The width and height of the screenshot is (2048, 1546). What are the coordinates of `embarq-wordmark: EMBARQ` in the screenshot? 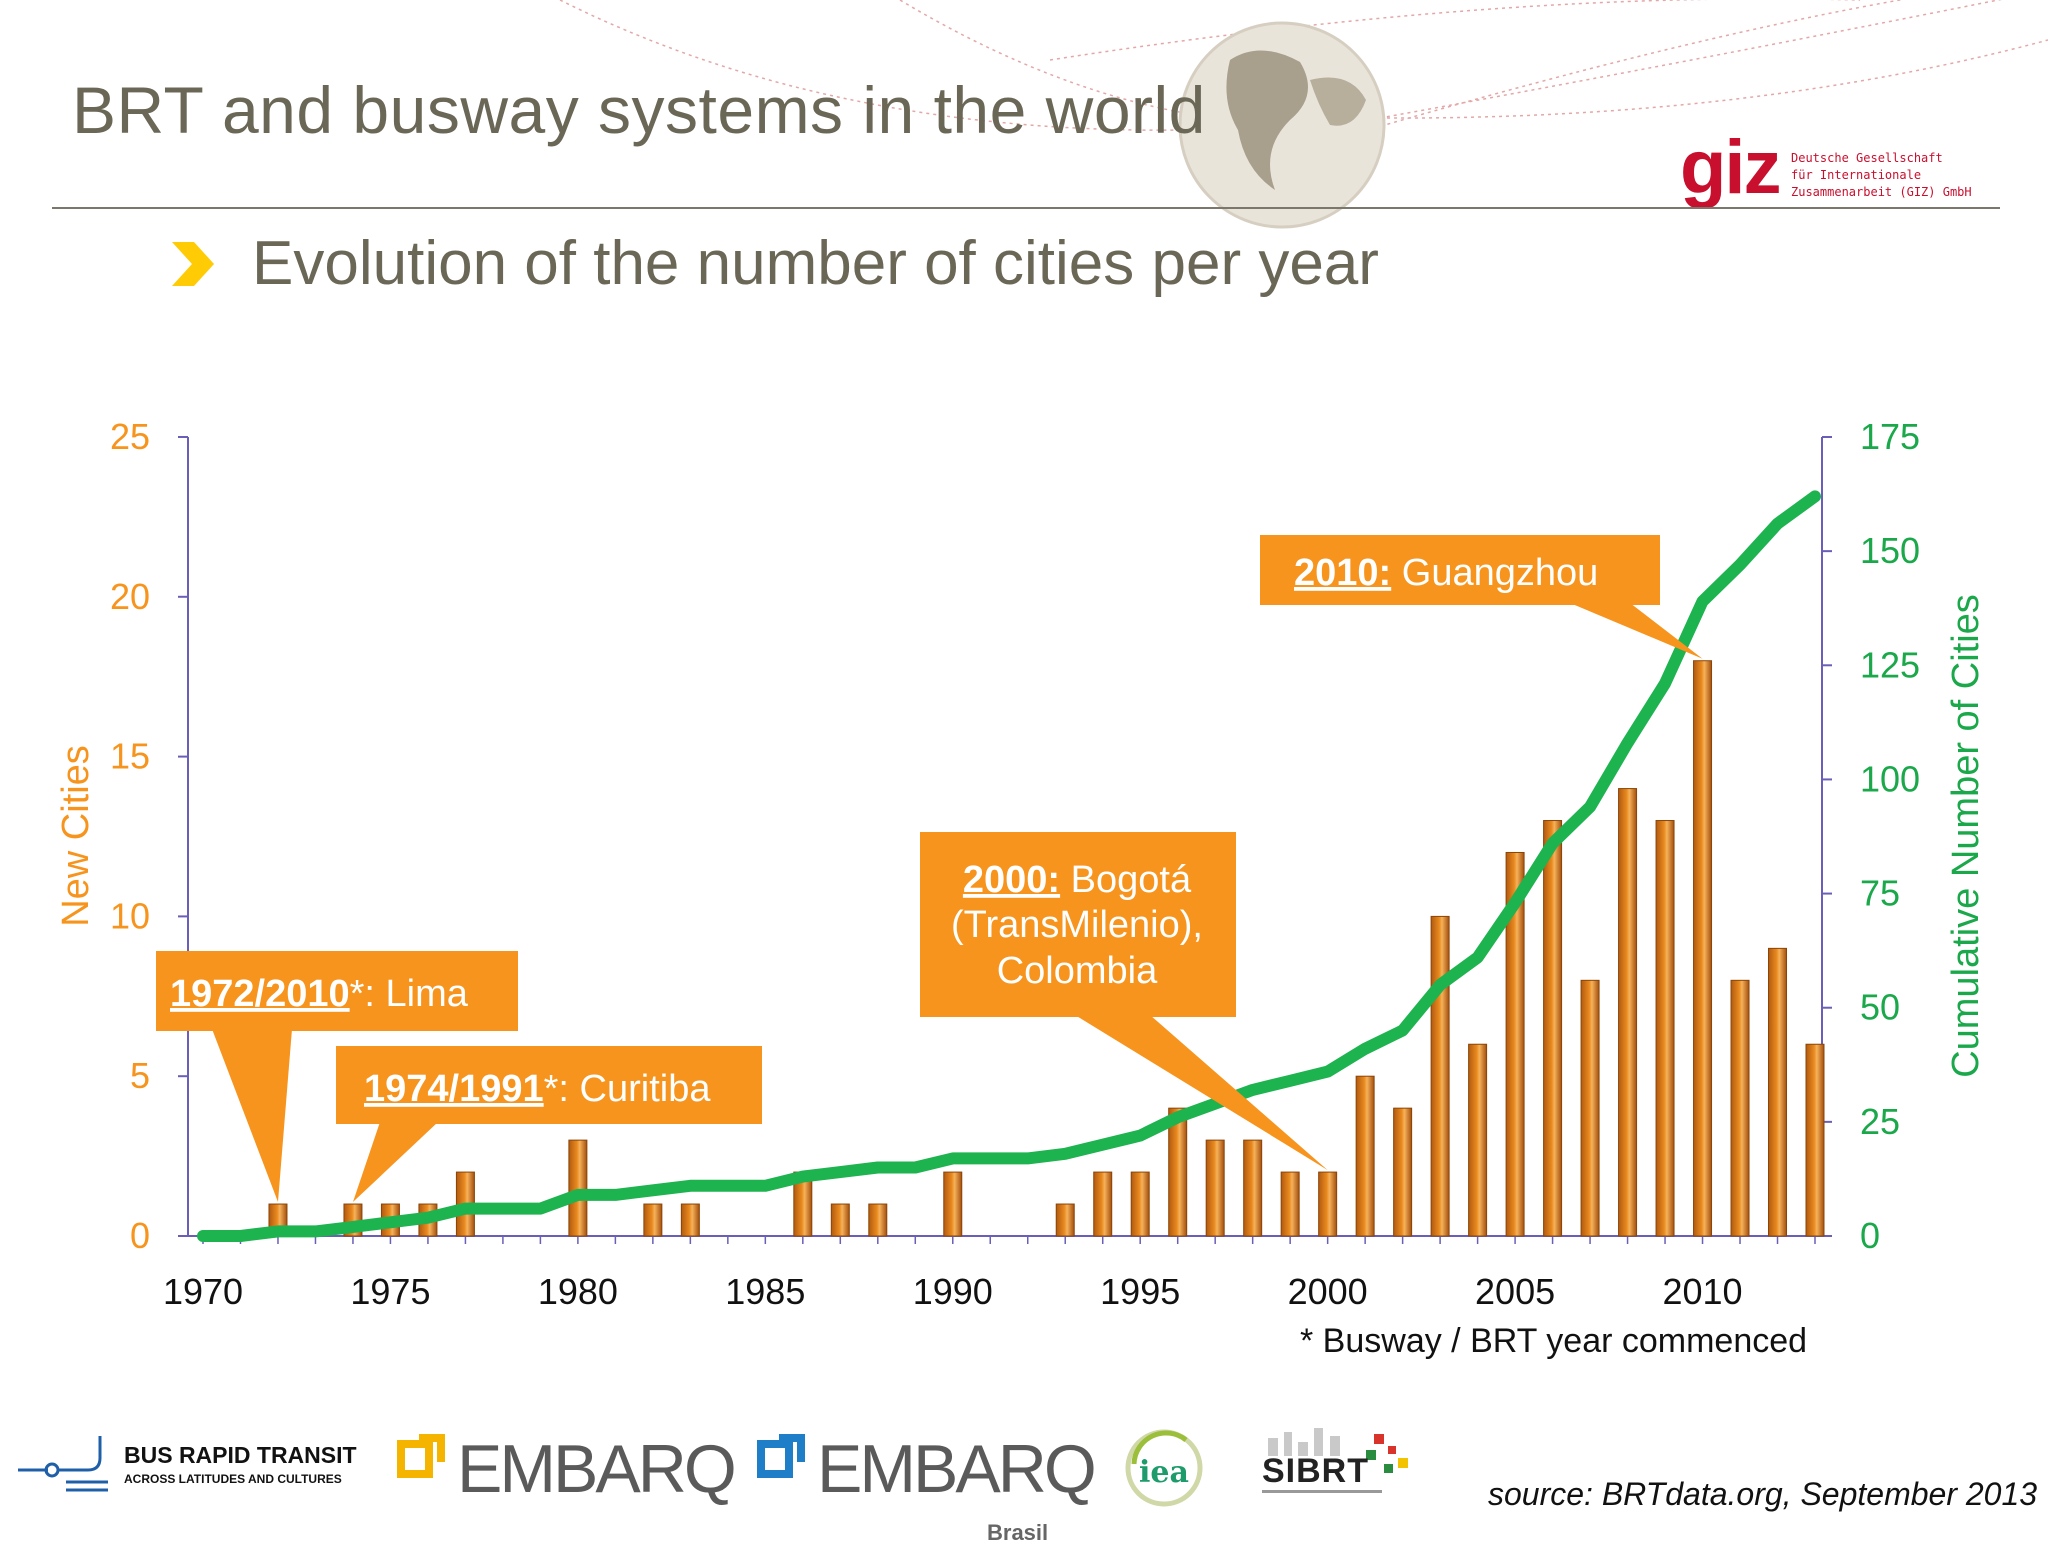 It's located at (597, 1469).